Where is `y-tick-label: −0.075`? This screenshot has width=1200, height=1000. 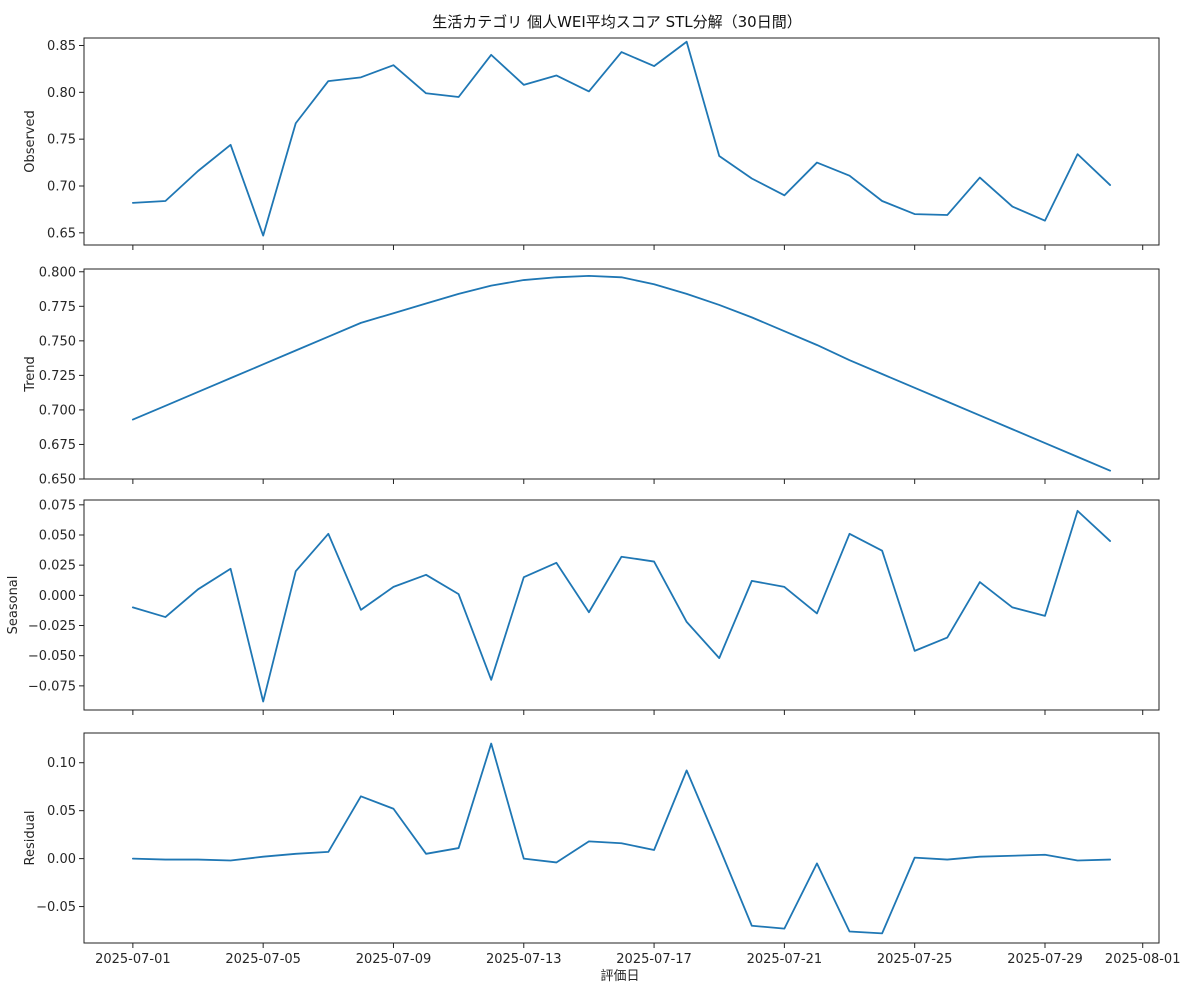 y-tick-label: −0.075 is located at coordinates (52, 686).